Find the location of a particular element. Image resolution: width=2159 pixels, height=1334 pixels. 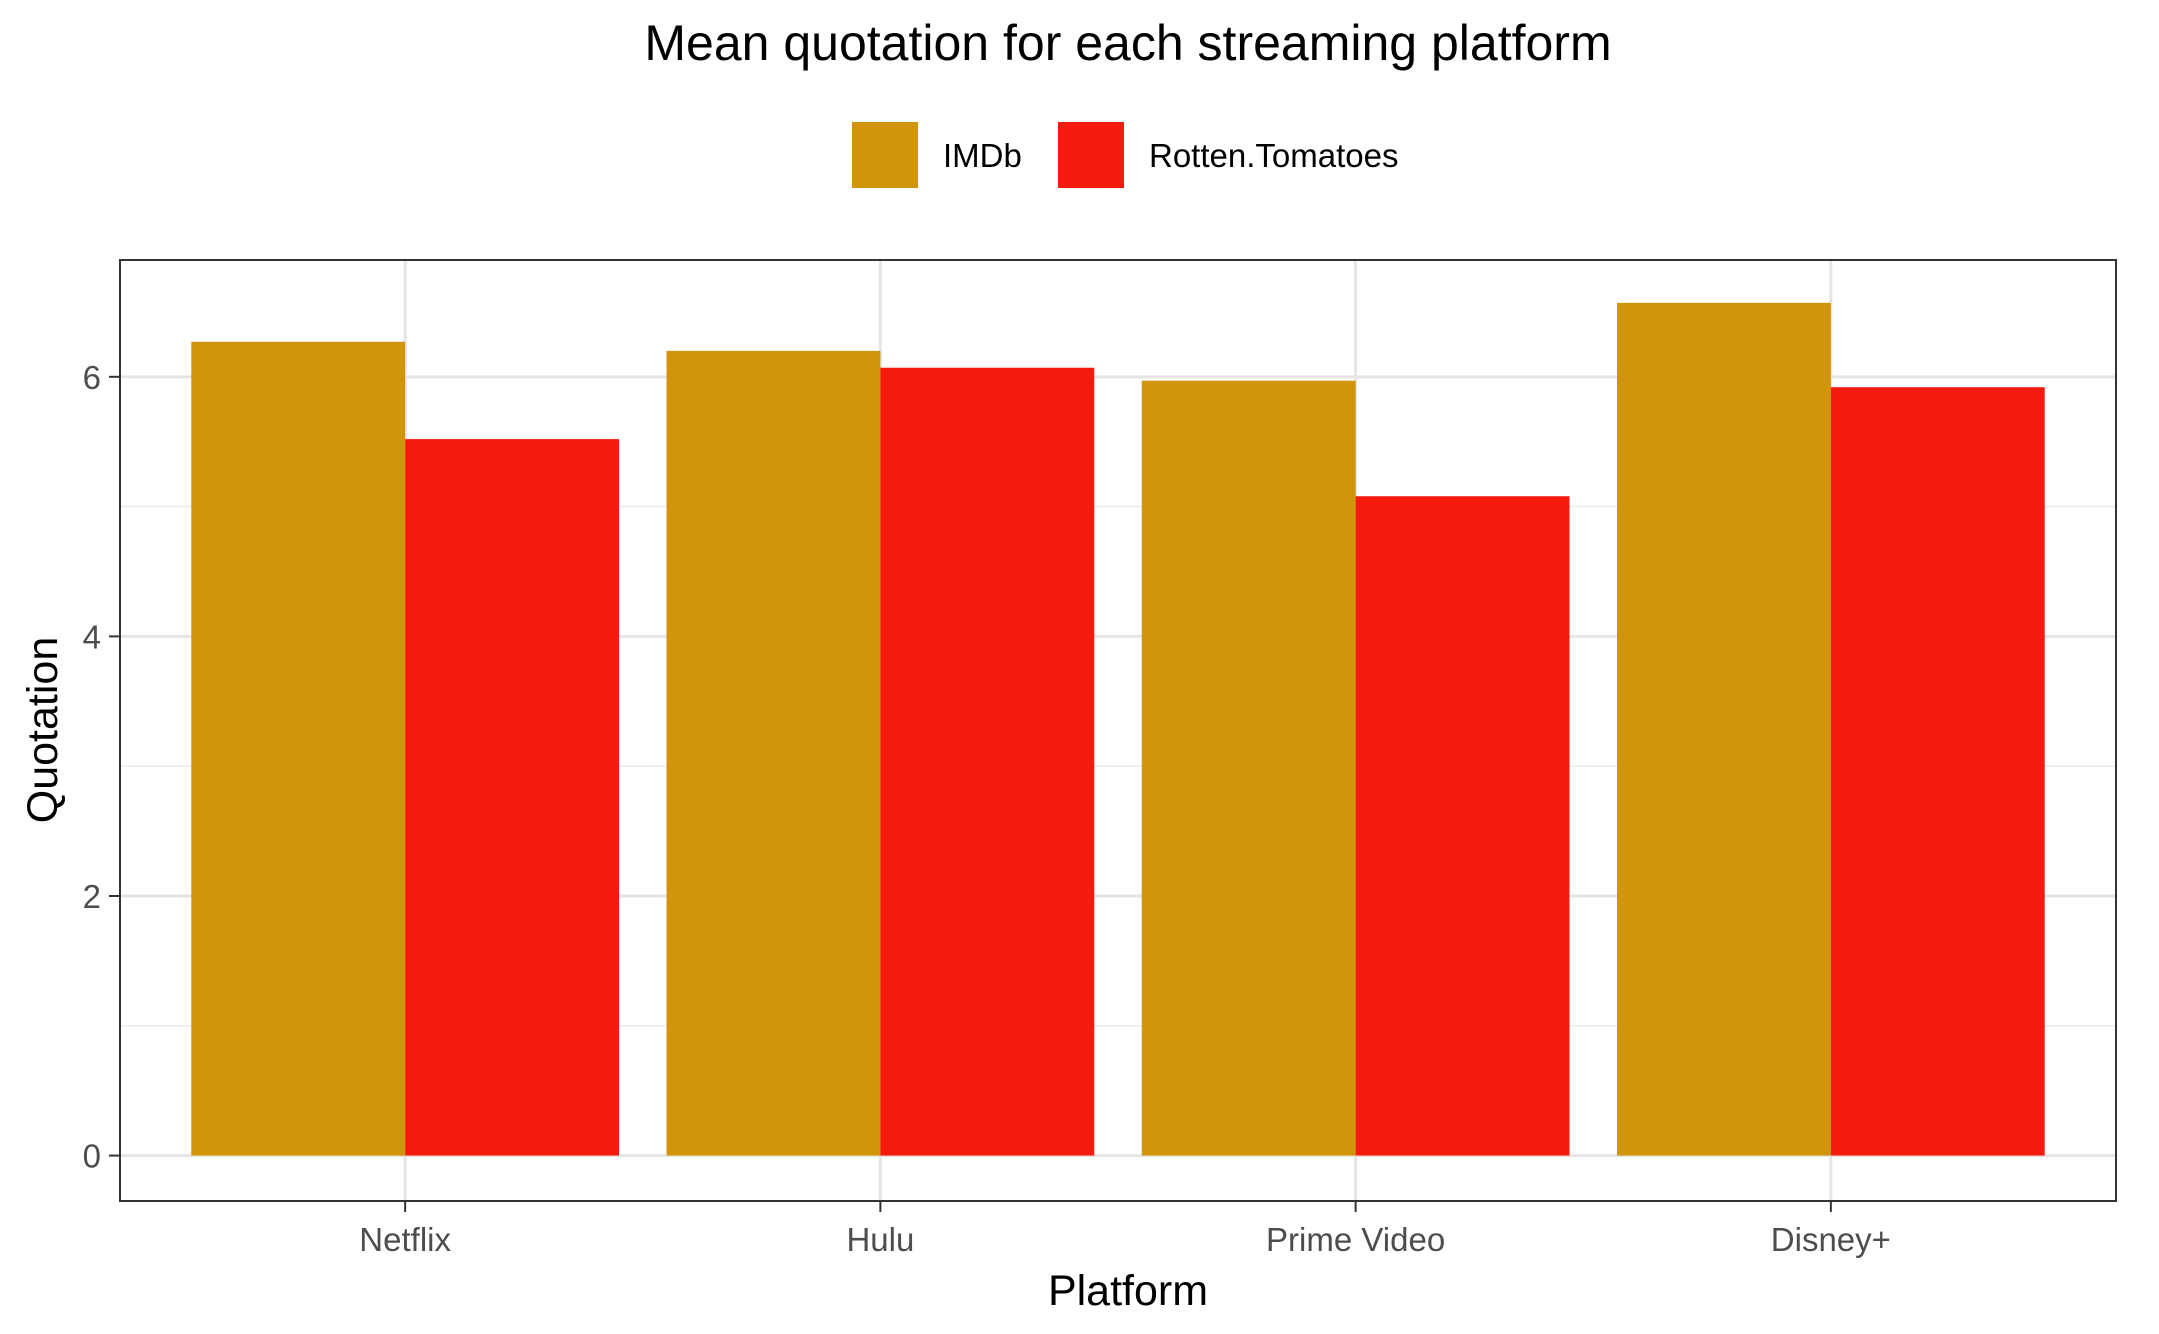

legend-label-imdb: IMDb is located at coordinates (982, 155).